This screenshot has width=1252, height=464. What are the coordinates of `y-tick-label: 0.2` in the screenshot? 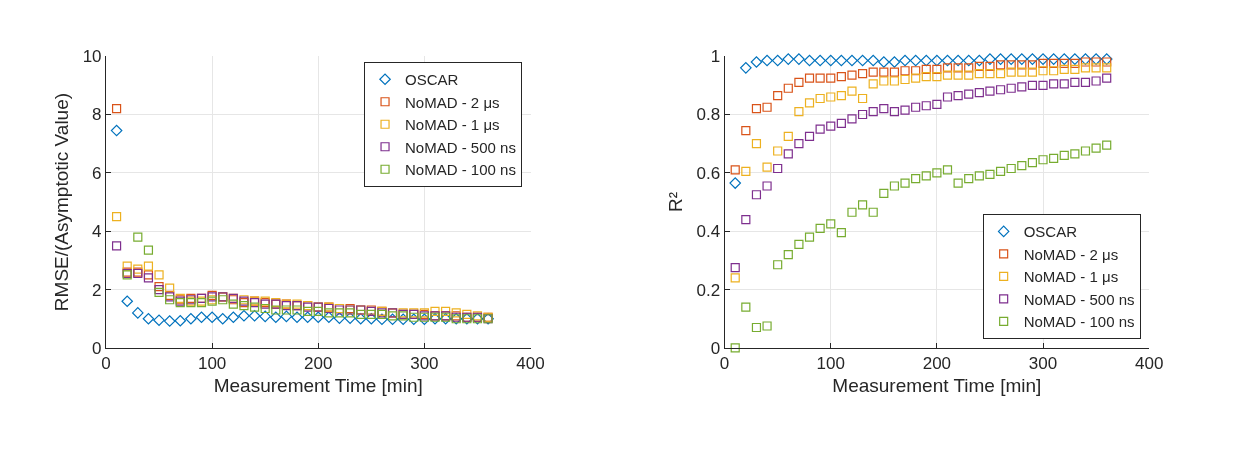 It's located at (708, 290).